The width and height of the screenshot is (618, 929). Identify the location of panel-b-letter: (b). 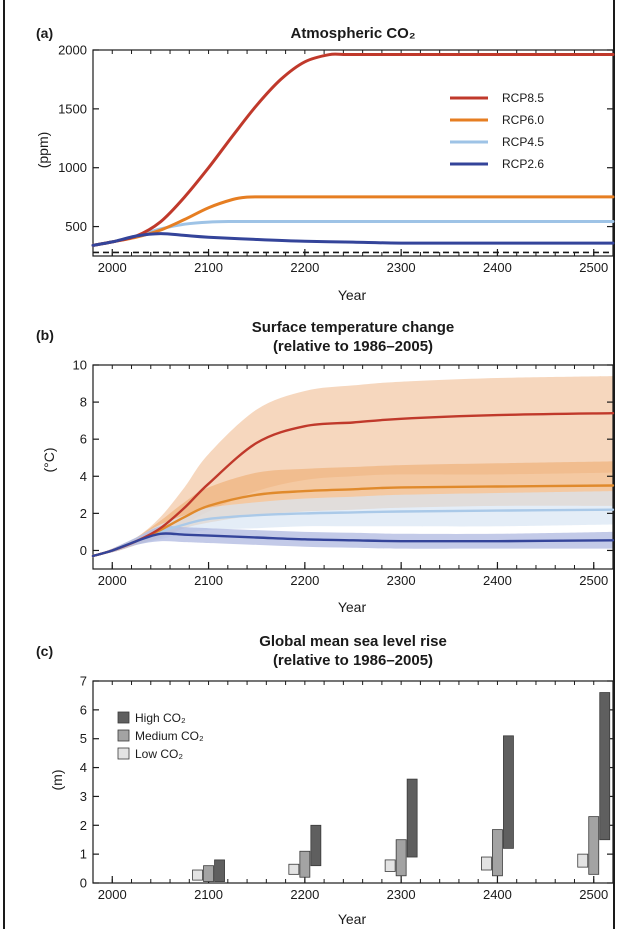
(45, 335).